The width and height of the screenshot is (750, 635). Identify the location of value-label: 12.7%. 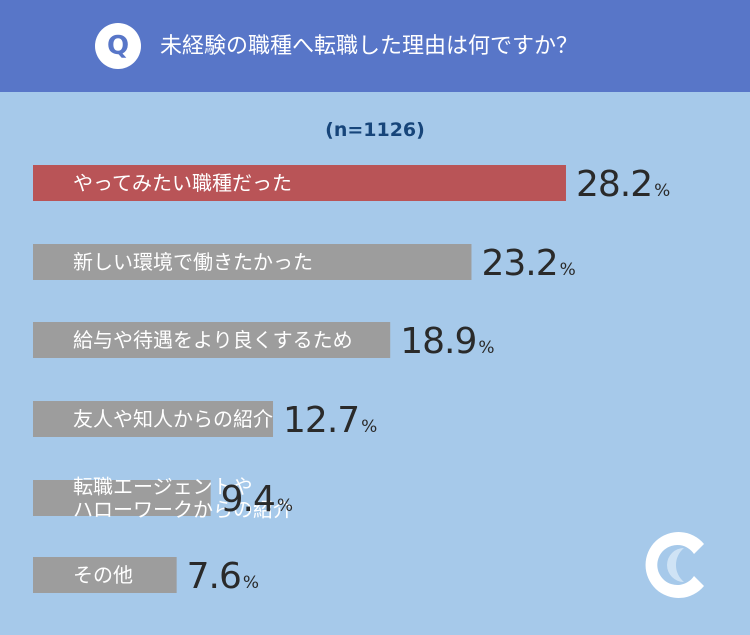
(330, 420).